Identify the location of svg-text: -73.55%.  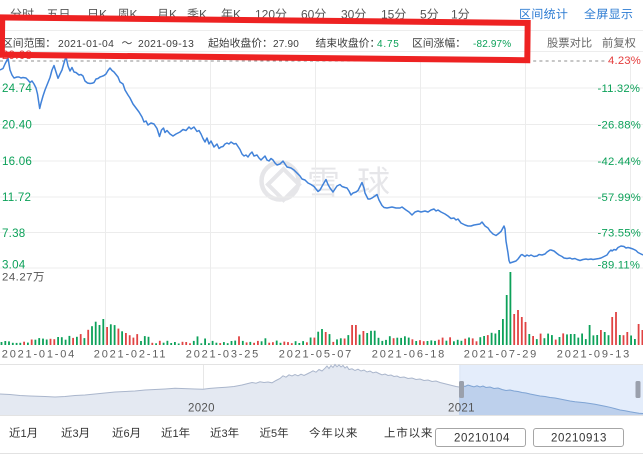
(619, 234).